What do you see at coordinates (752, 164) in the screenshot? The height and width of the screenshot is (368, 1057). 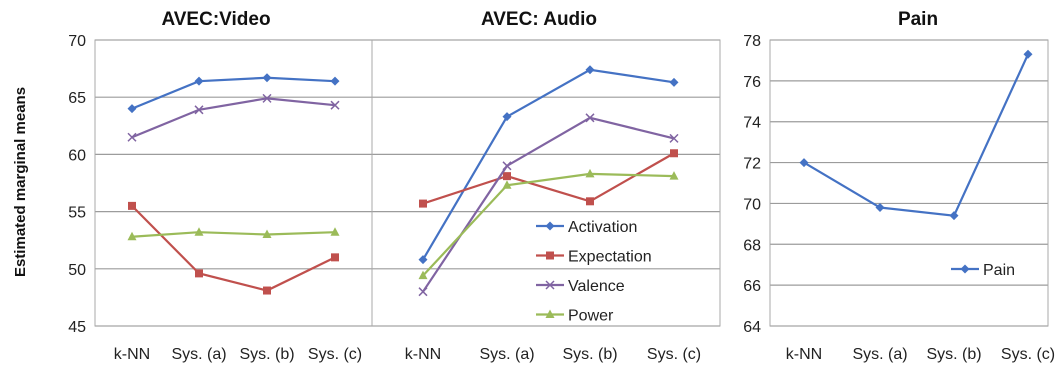 I see `y-tick-label: 72` at bounding box center [752, 164].